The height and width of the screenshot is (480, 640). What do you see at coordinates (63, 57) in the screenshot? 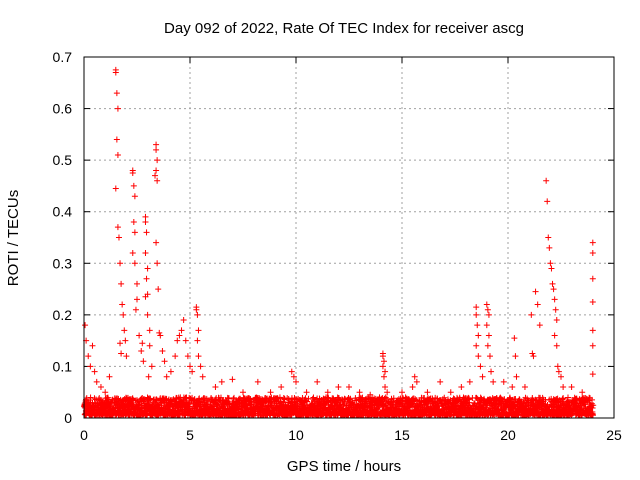
I see `y-tick-label: 0.7` at bounding box center [63, 57].